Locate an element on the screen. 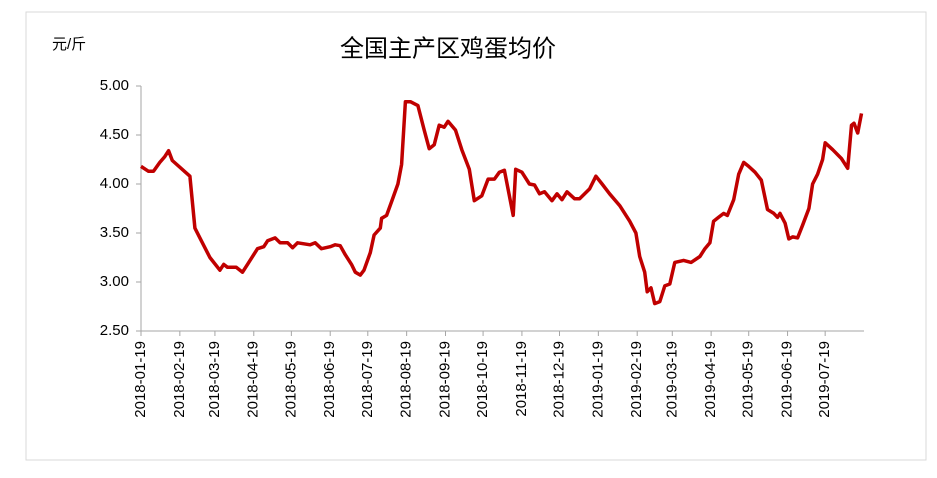 This screenshot has height=478, width=937. x-tick-label: 2019-01-19 is located at coordinates (597, 379).